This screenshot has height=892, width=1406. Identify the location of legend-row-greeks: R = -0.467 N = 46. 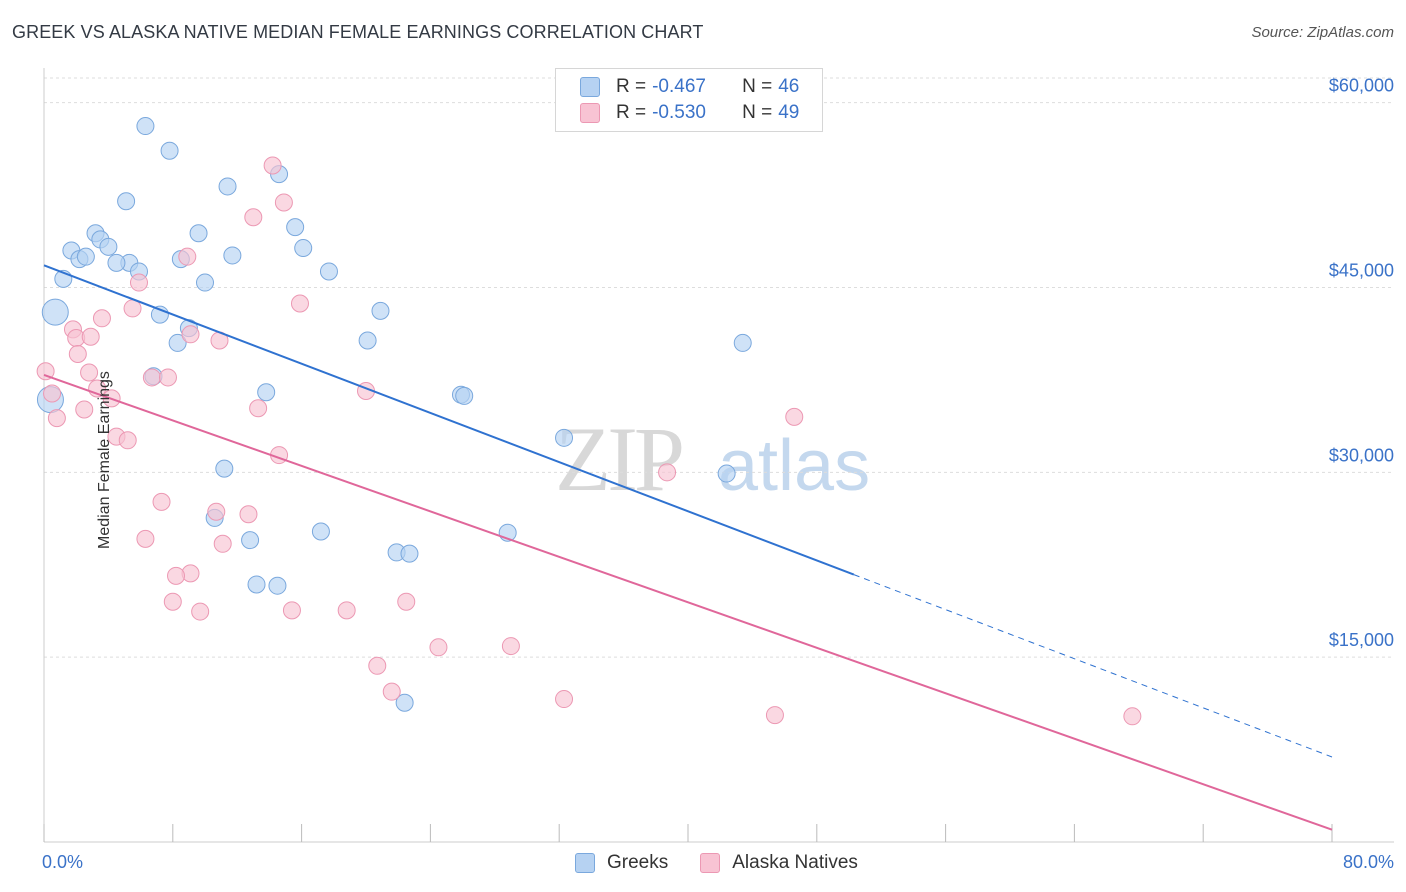
(689, 87).